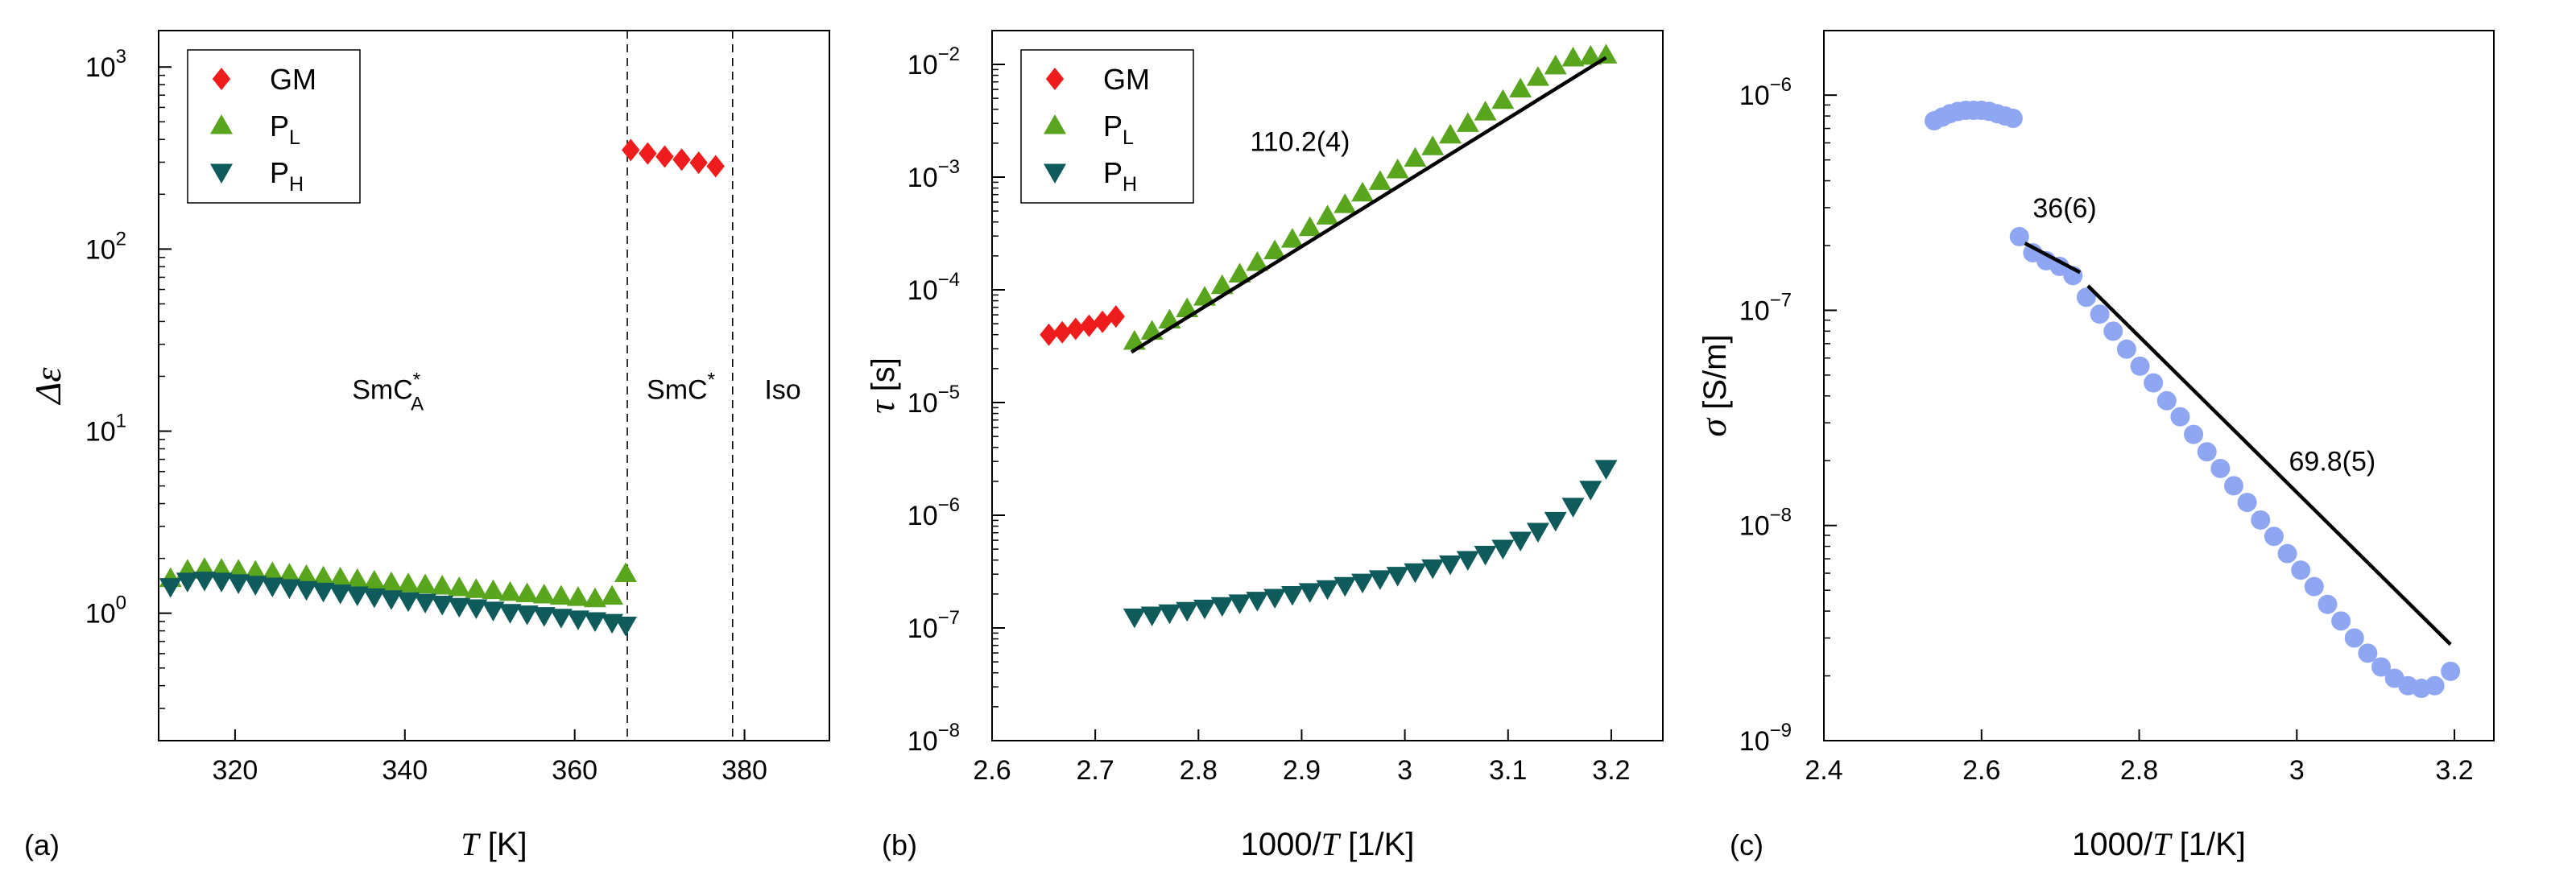 The height and width of the screenshot is (892, 2576). What do you see at coordinates (121, 421) in the screenshot?
I see `y-tick-exponent: 1` at bounding box center [121, 421].